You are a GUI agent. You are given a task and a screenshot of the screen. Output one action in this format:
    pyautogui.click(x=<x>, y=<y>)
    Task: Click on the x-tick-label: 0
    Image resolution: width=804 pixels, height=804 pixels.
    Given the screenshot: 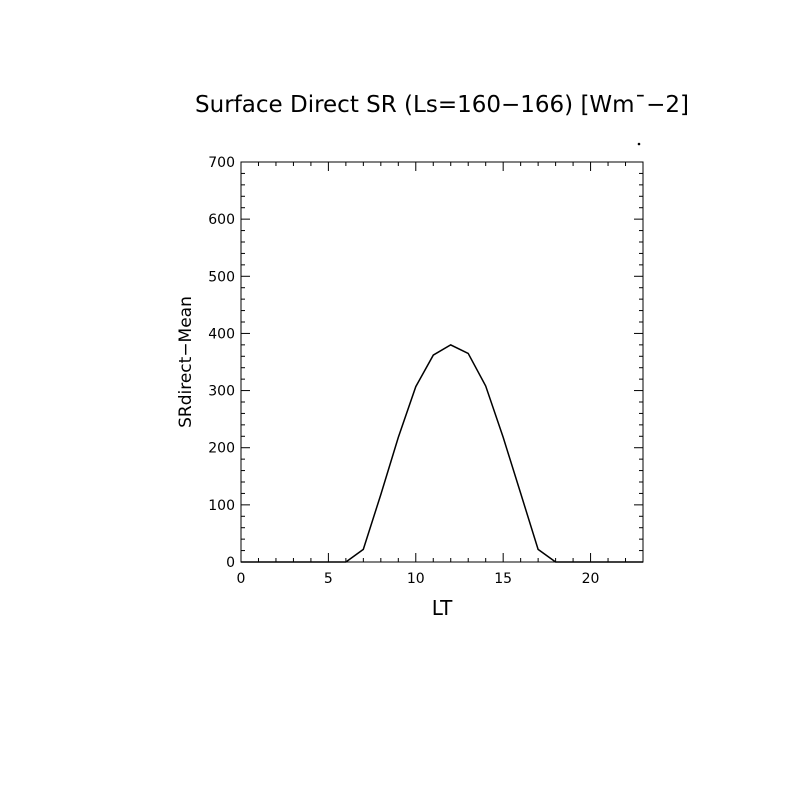 What is the action you would take?
    pyautogui.click(x=241, y=579)
    